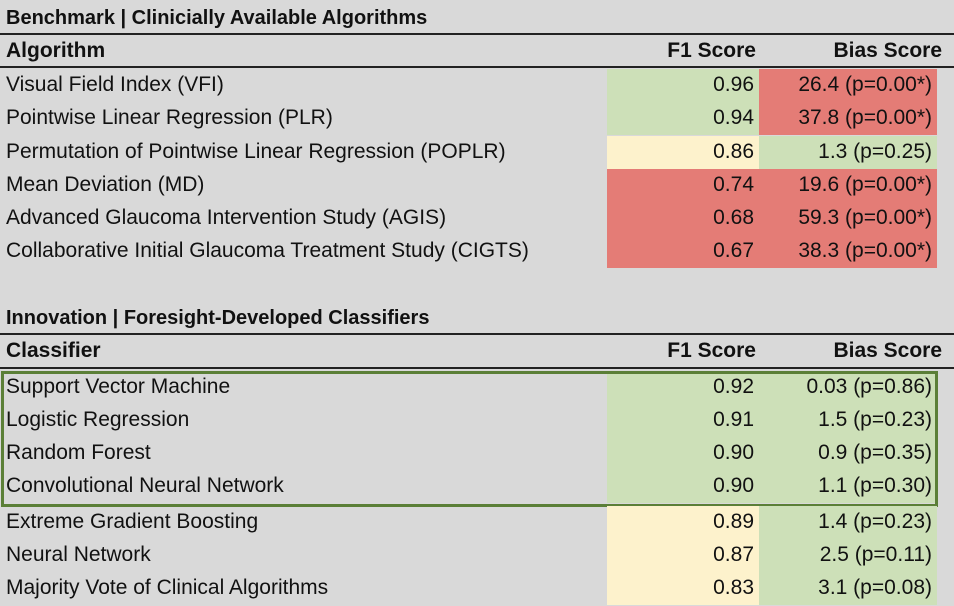  I want to click on col-classifier: Classifier, so click(53, 350).